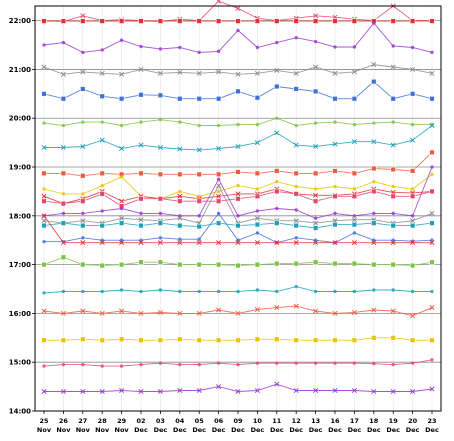 This screenshot has height=441, width=454. I want to click on x-tick-label-day: 03, so click(160, 421).